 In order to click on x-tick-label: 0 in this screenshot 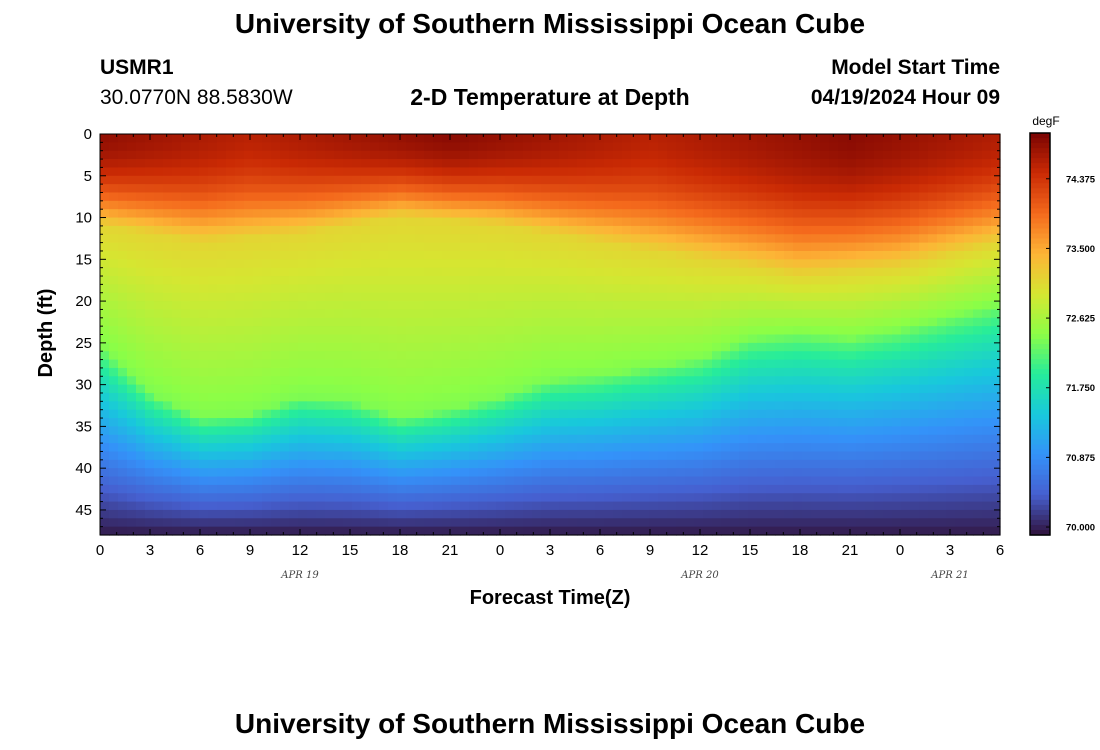, I will do `click(500, 550)`.